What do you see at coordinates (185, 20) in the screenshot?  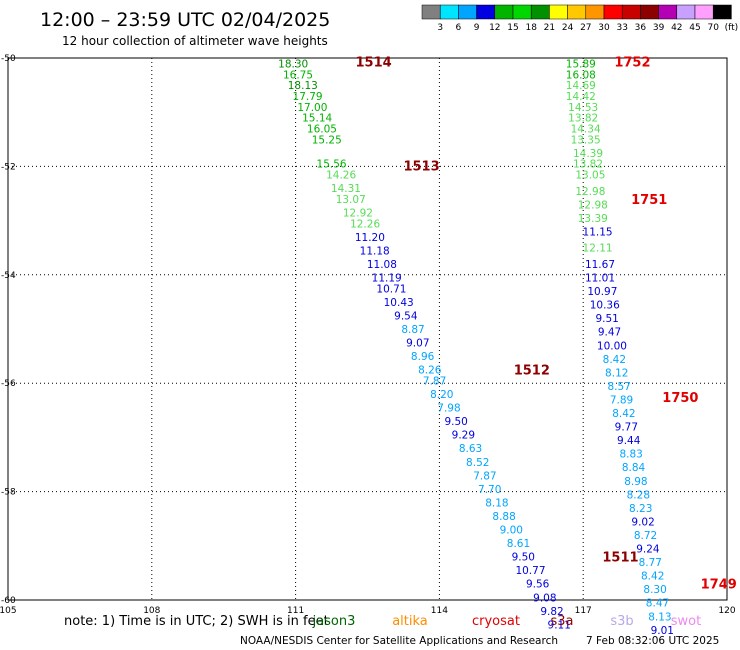 I see `chart-title: 12:00 – 23:59 UTC 02/04/2025` at bounding box center [185, 20].